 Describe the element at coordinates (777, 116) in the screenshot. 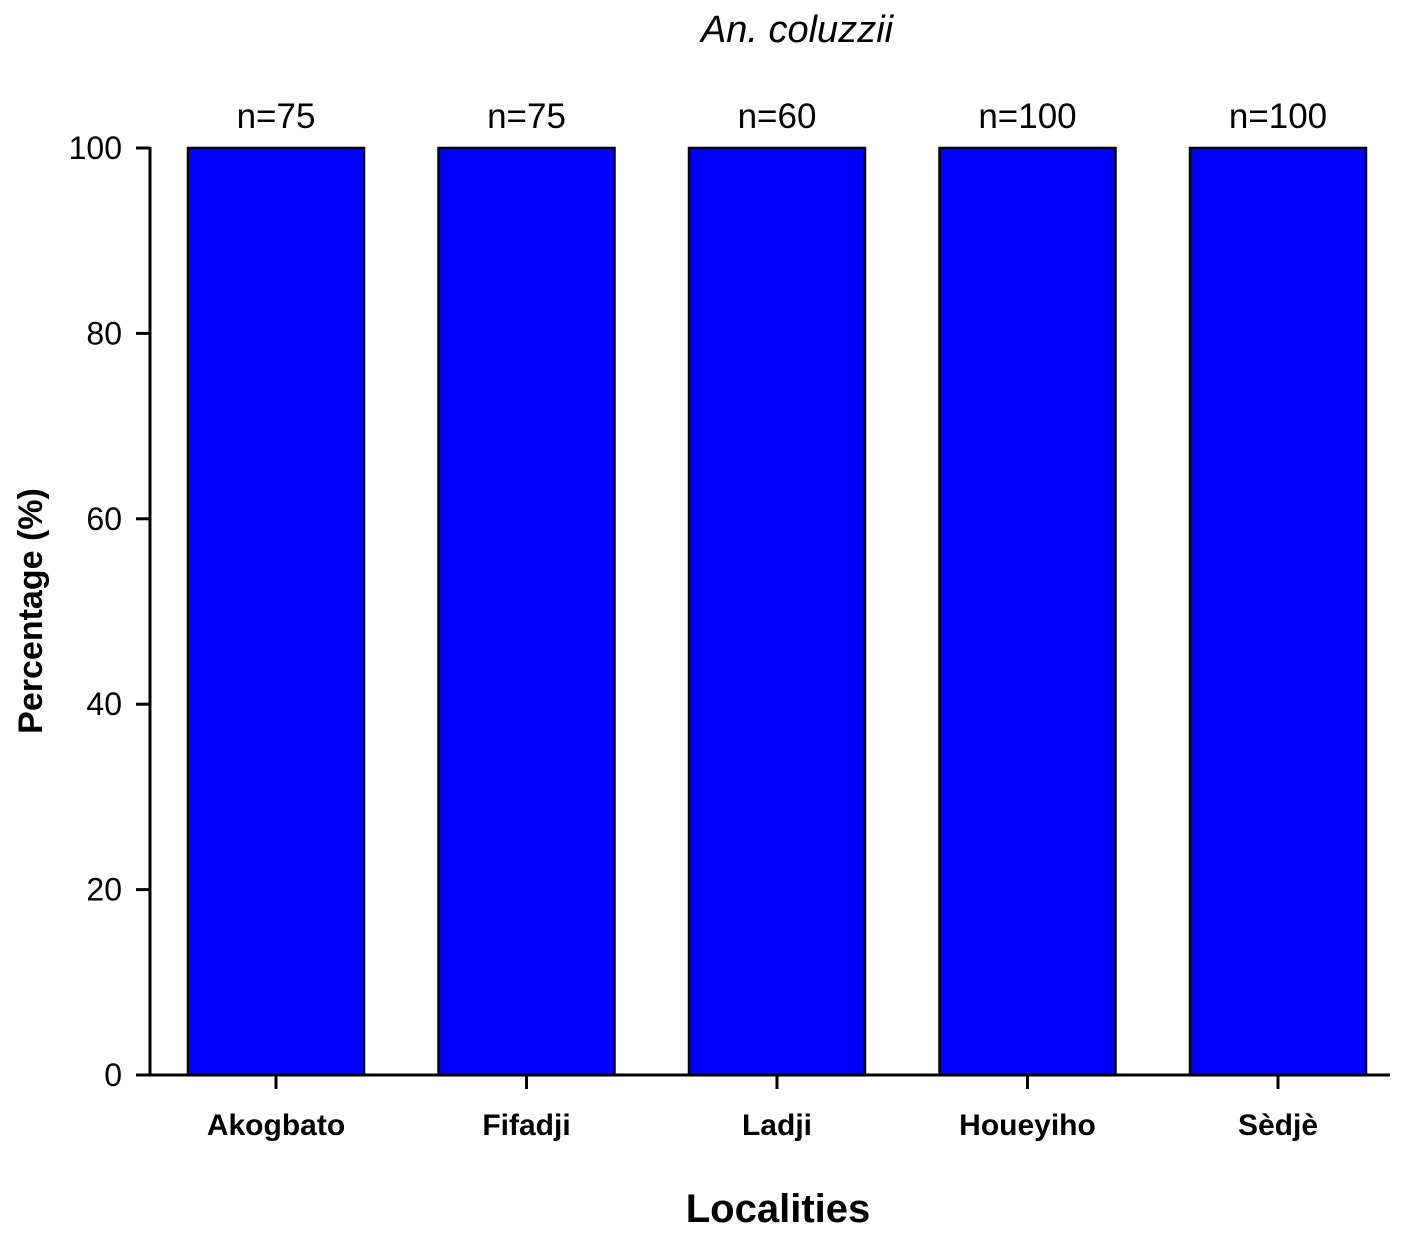

I see `bar-annotation-2: n=60` at that location.